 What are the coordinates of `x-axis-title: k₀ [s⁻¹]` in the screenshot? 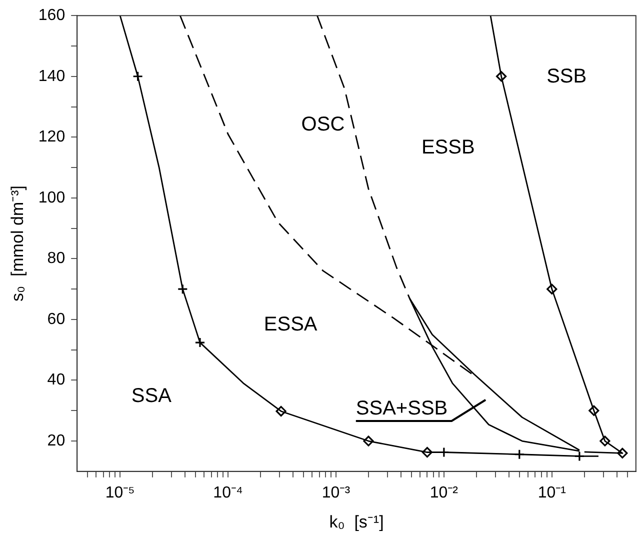 It's located at (356, 522).